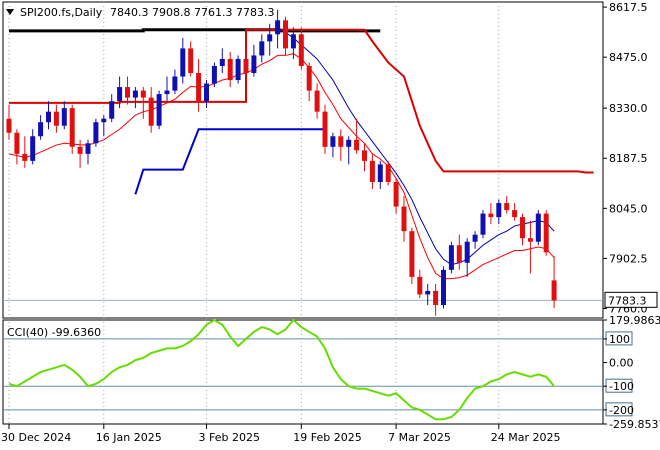 The image size is (660, 450). I want to click on last-price-label: 7783.3, so click(631, 299).